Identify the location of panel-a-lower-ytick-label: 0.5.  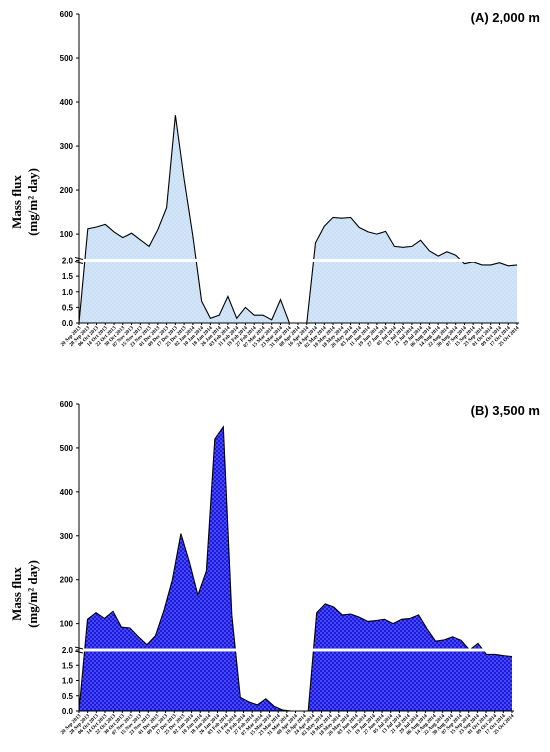
(68, 307).